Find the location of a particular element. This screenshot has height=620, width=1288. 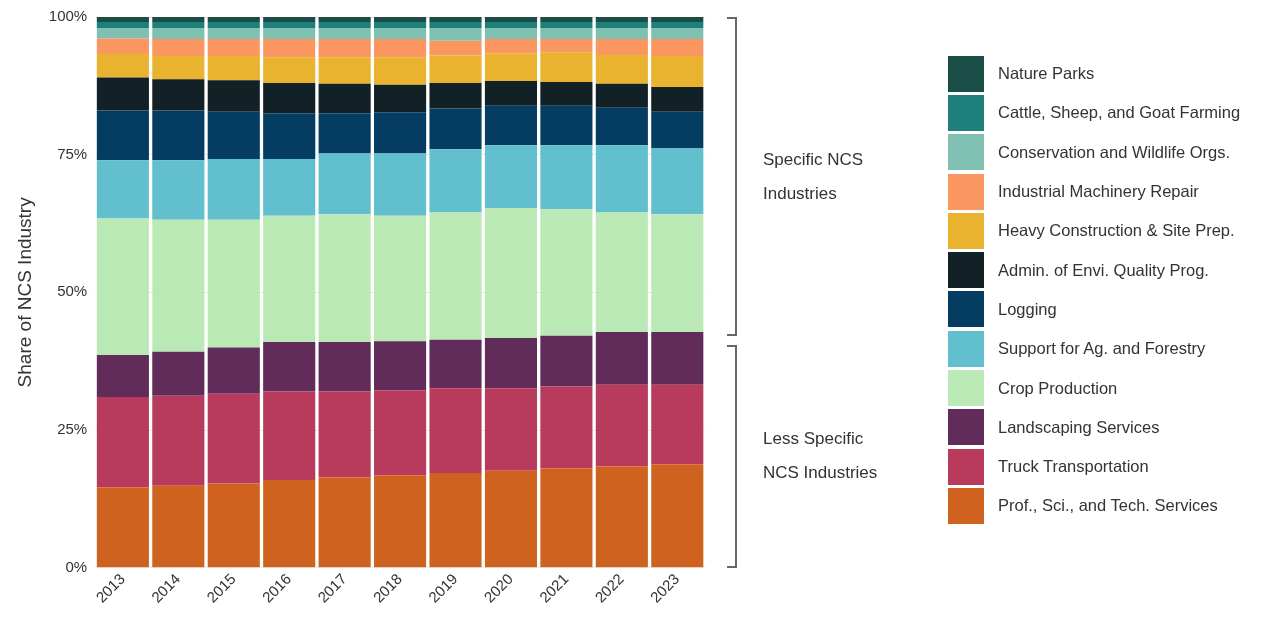

legend-label: Landscaping Services is located at coordinates (1079, 427).